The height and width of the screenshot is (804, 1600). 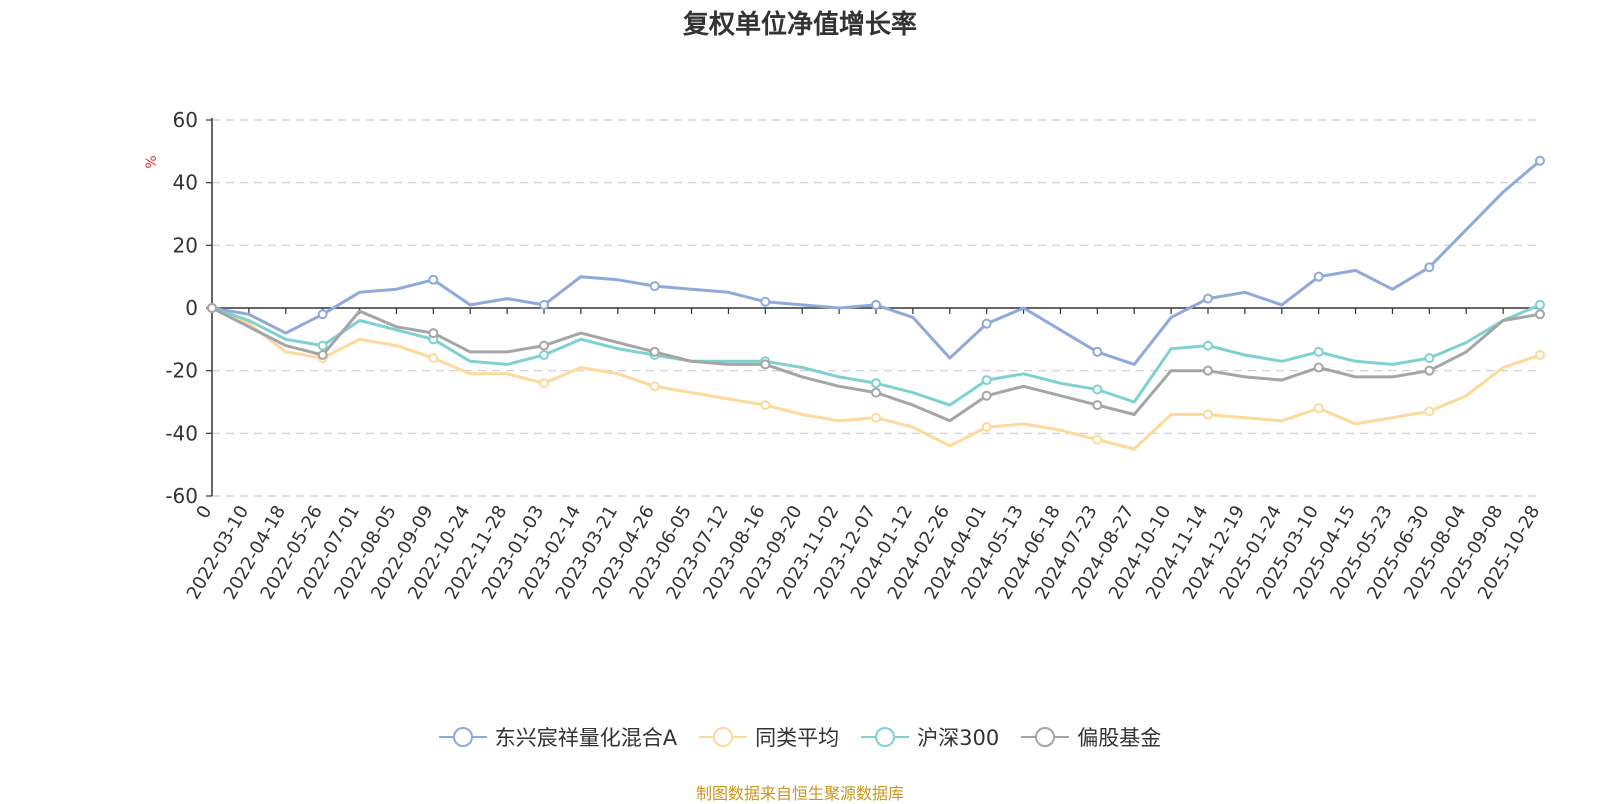 What do you see at coordinates (799, 25) in the screenshot?
I see `chart-title: 复权单位净值增长率` at bounding box center [799, 25].